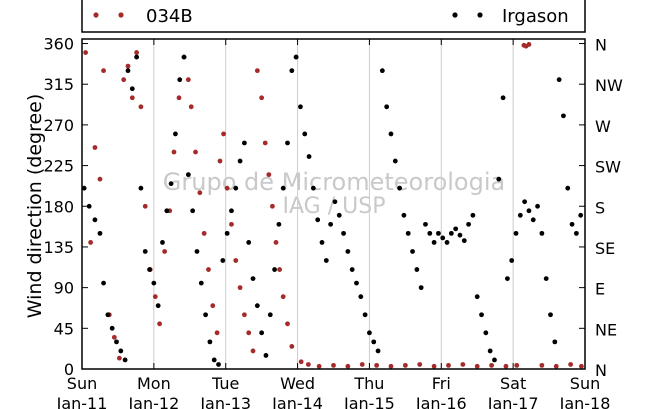  Describe the element at coordinates (480, 15) in the screenshot. I see `legend-marker-irgason` at that location.